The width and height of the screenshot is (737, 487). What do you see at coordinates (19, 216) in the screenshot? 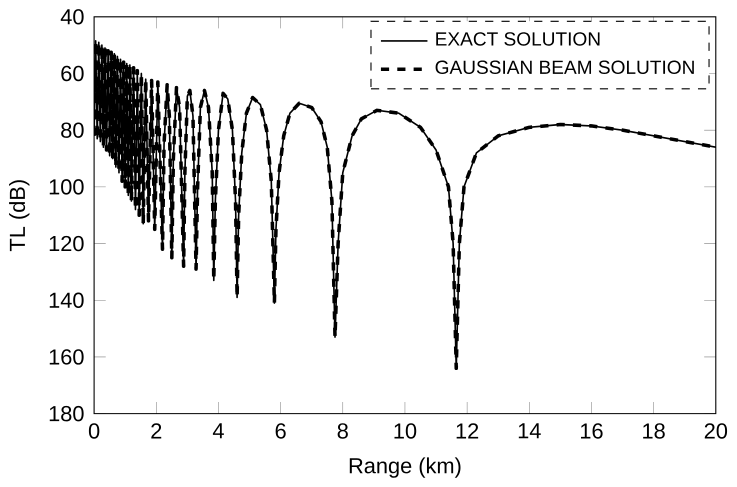
I see `y-axis-title: TL (dB)` at bounding box center [19, 216].